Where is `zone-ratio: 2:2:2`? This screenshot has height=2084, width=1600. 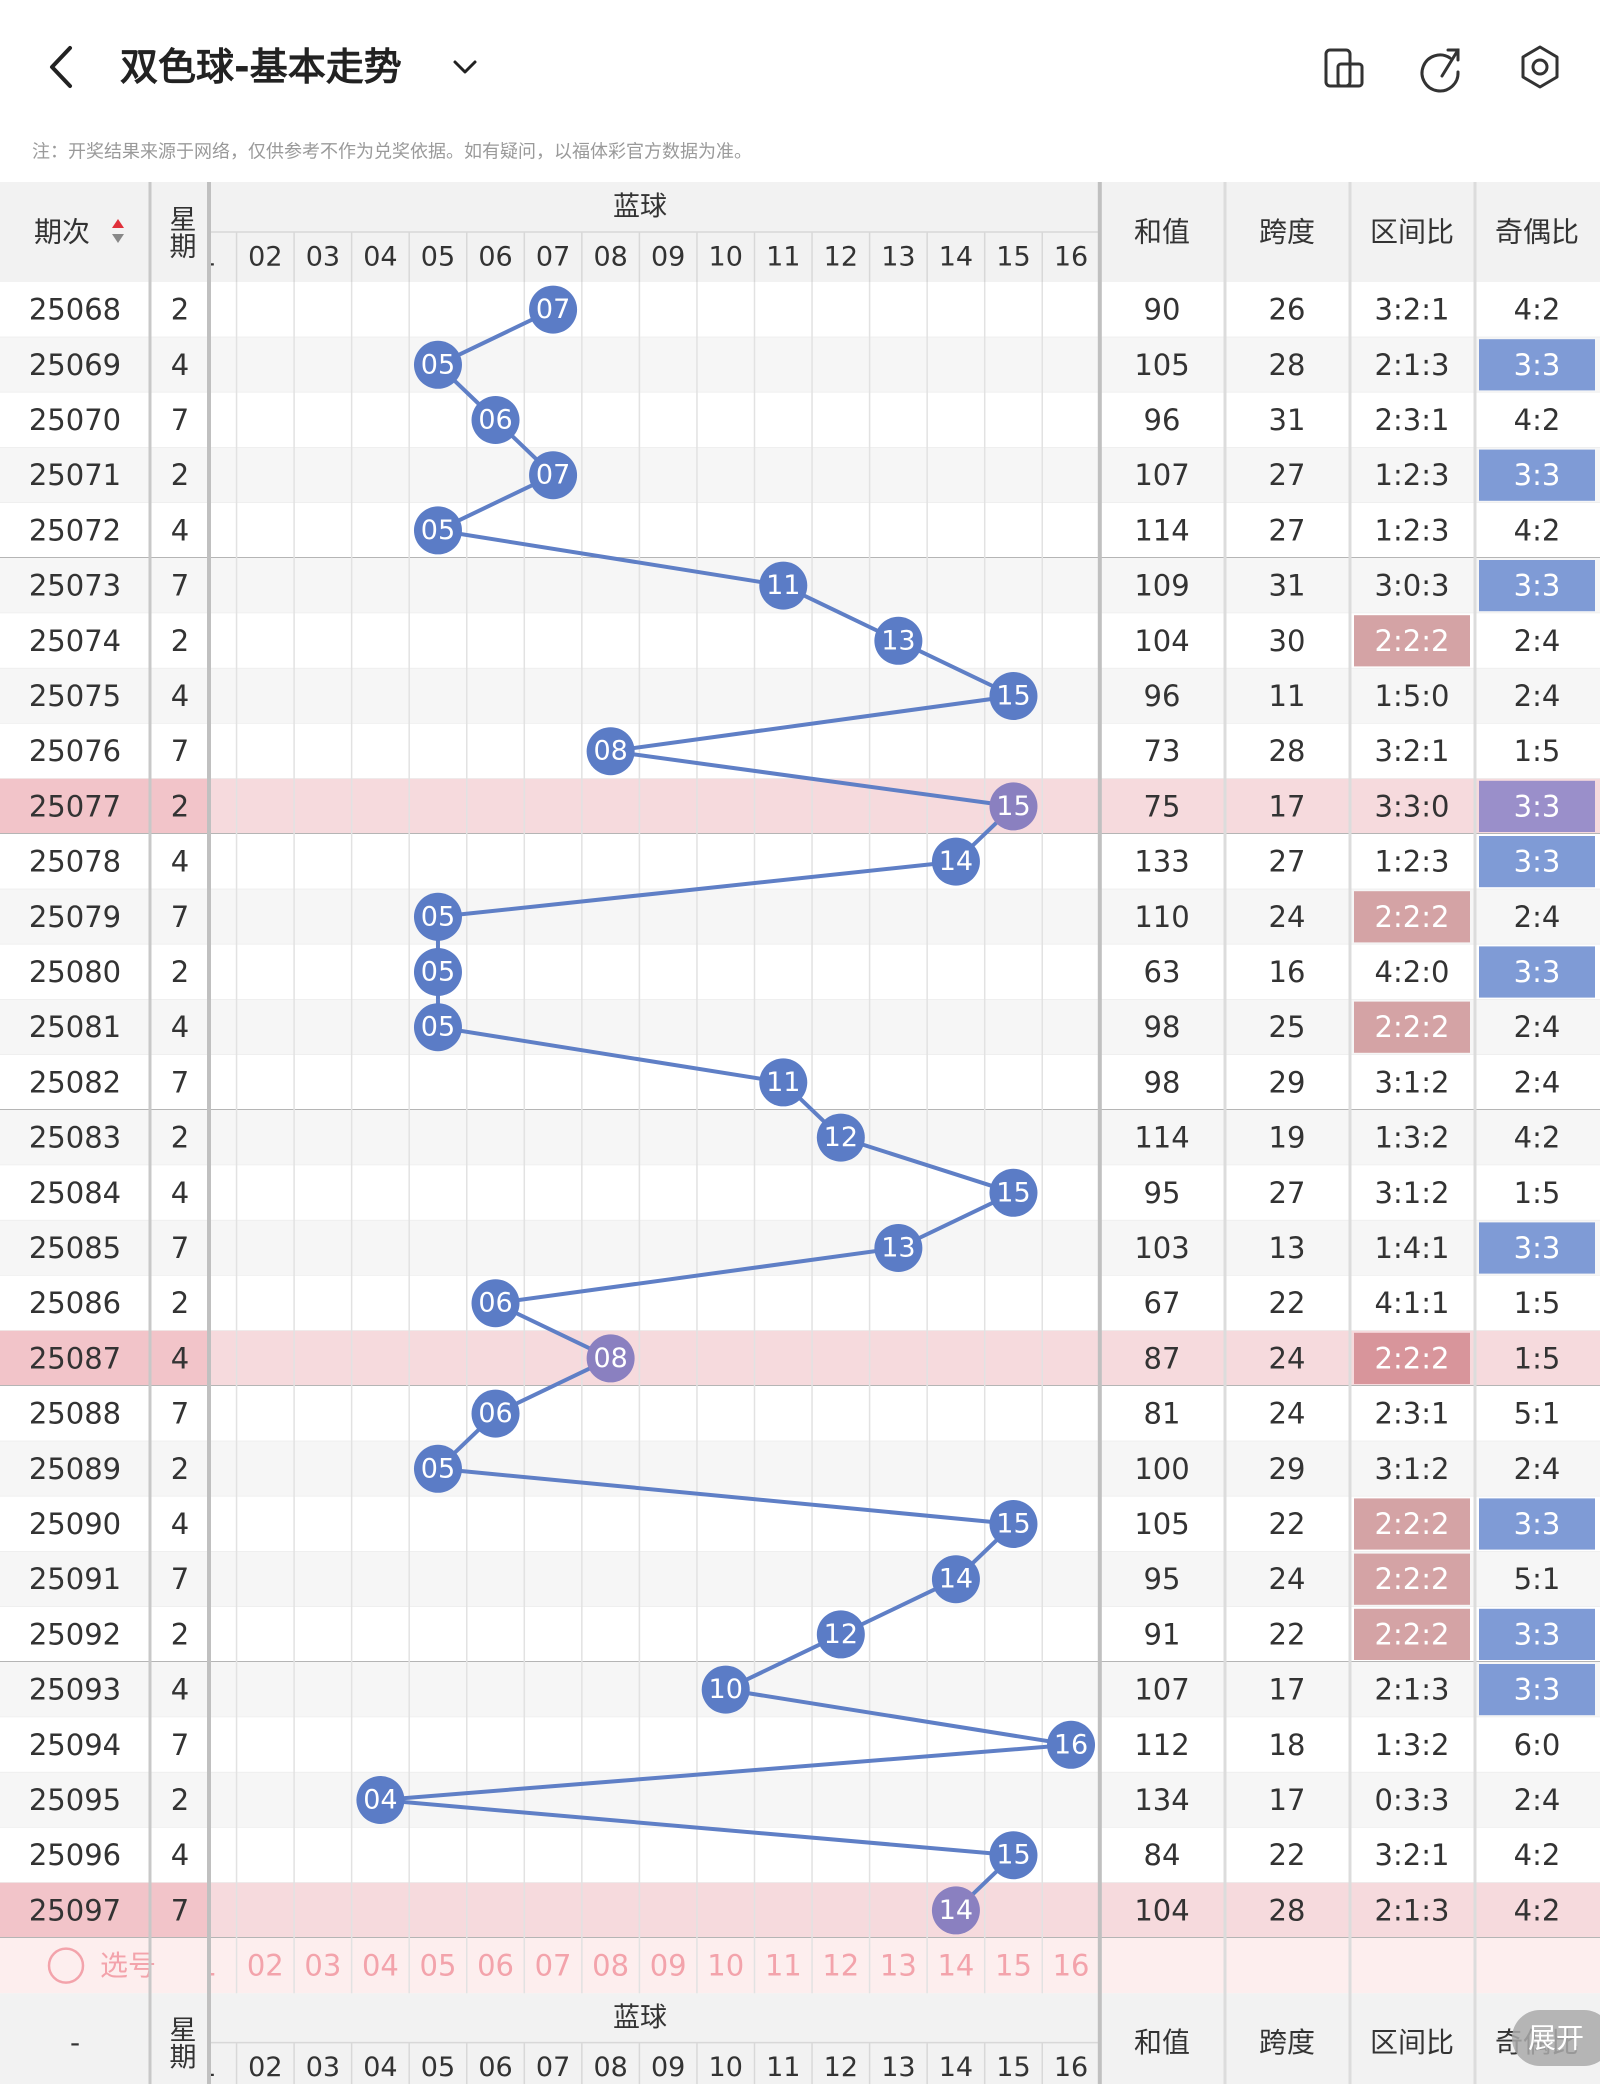 zone-ratio: 2:2:2 is located at coordinates (1412, 1358).